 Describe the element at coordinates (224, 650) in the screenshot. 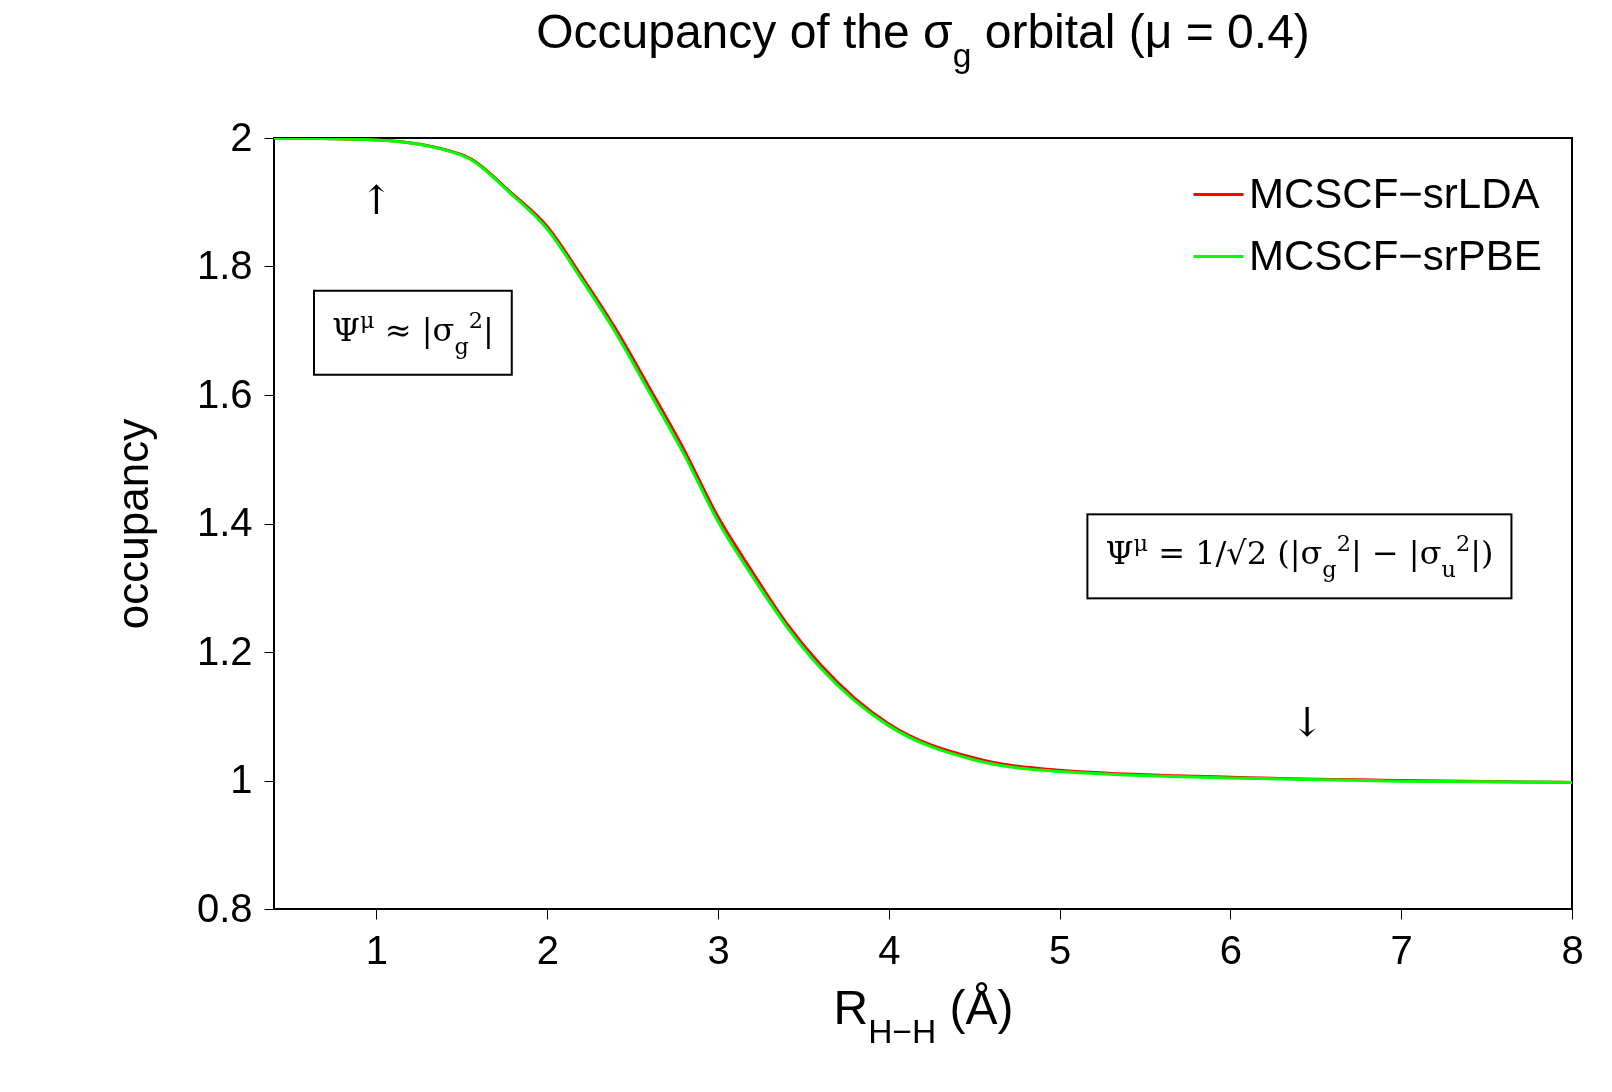

I see `y-tick-label: 1.2` at that location.